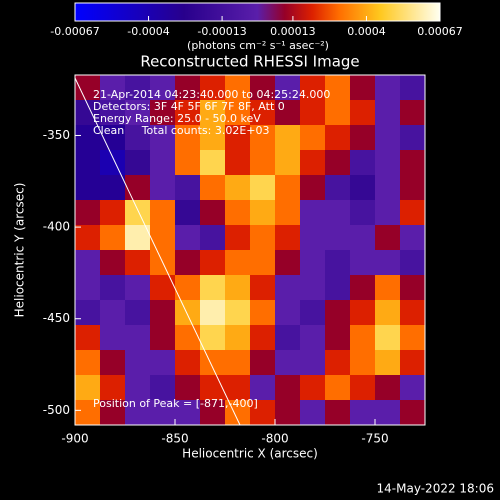 Image resolution: width=500 pixels, height=500 pixels. Describe the element at coordinates (56, 410) in the screenshot. I see `y-tick-label: -500` at that location.